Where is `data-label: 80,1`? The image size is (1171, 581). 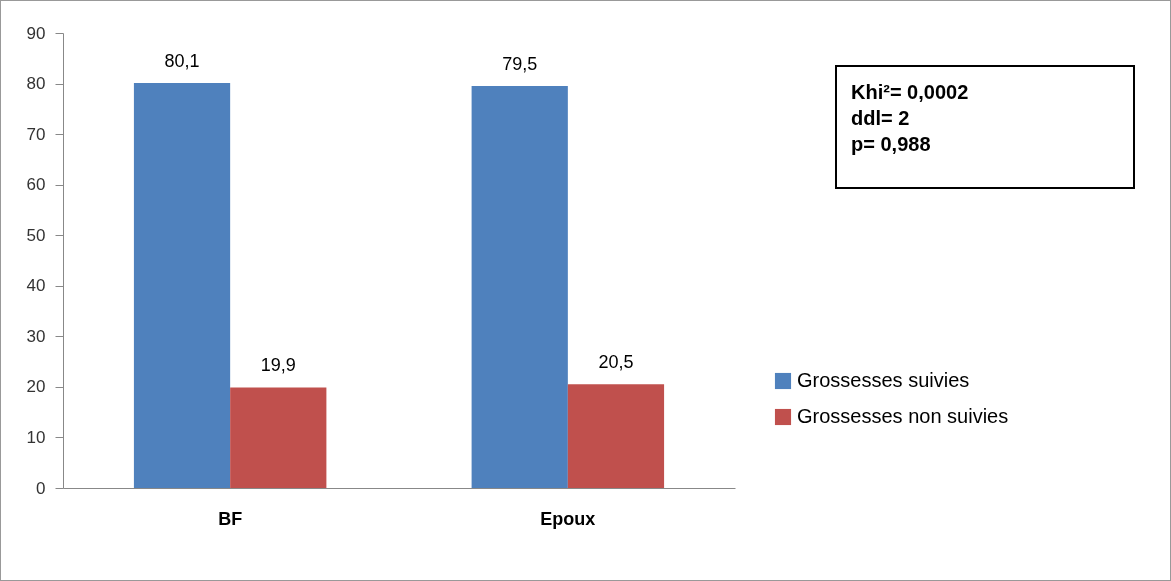
data-label: 80,1 is located at coordinates (182, 61).